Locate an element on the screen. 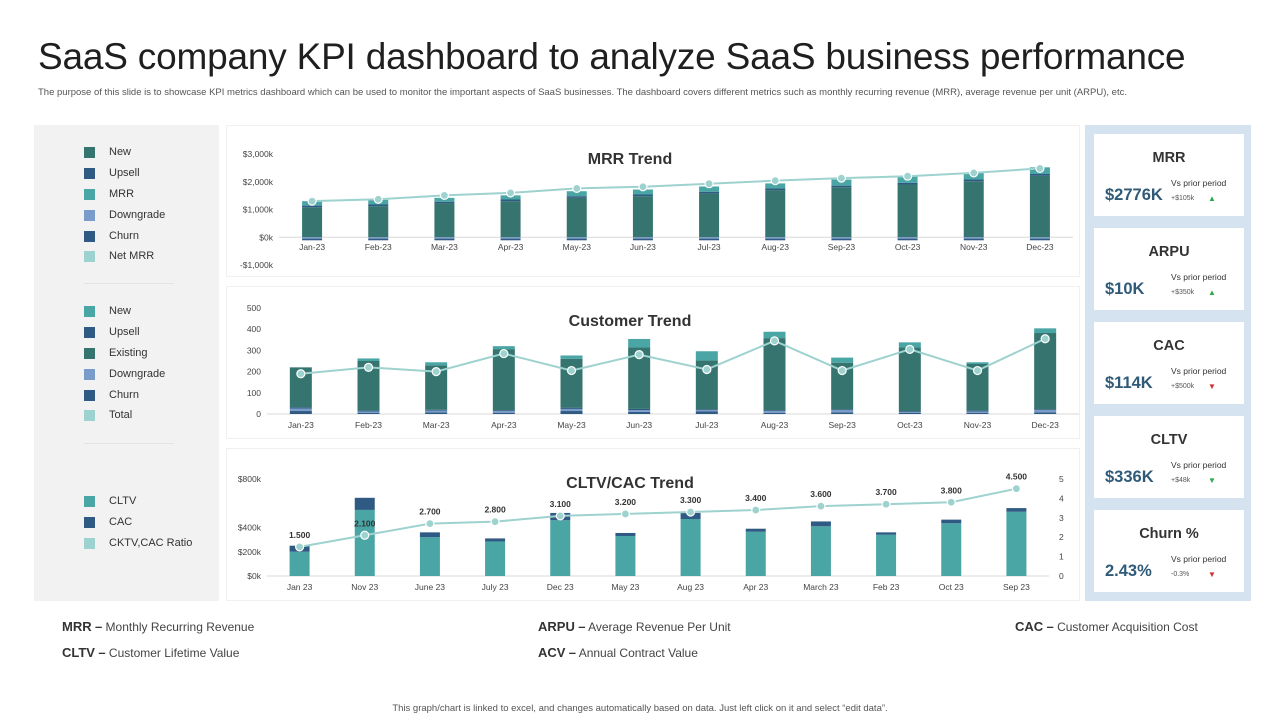 This screenshot has height=720, width=1280. legend-divider is located at coordinates (129, 443).